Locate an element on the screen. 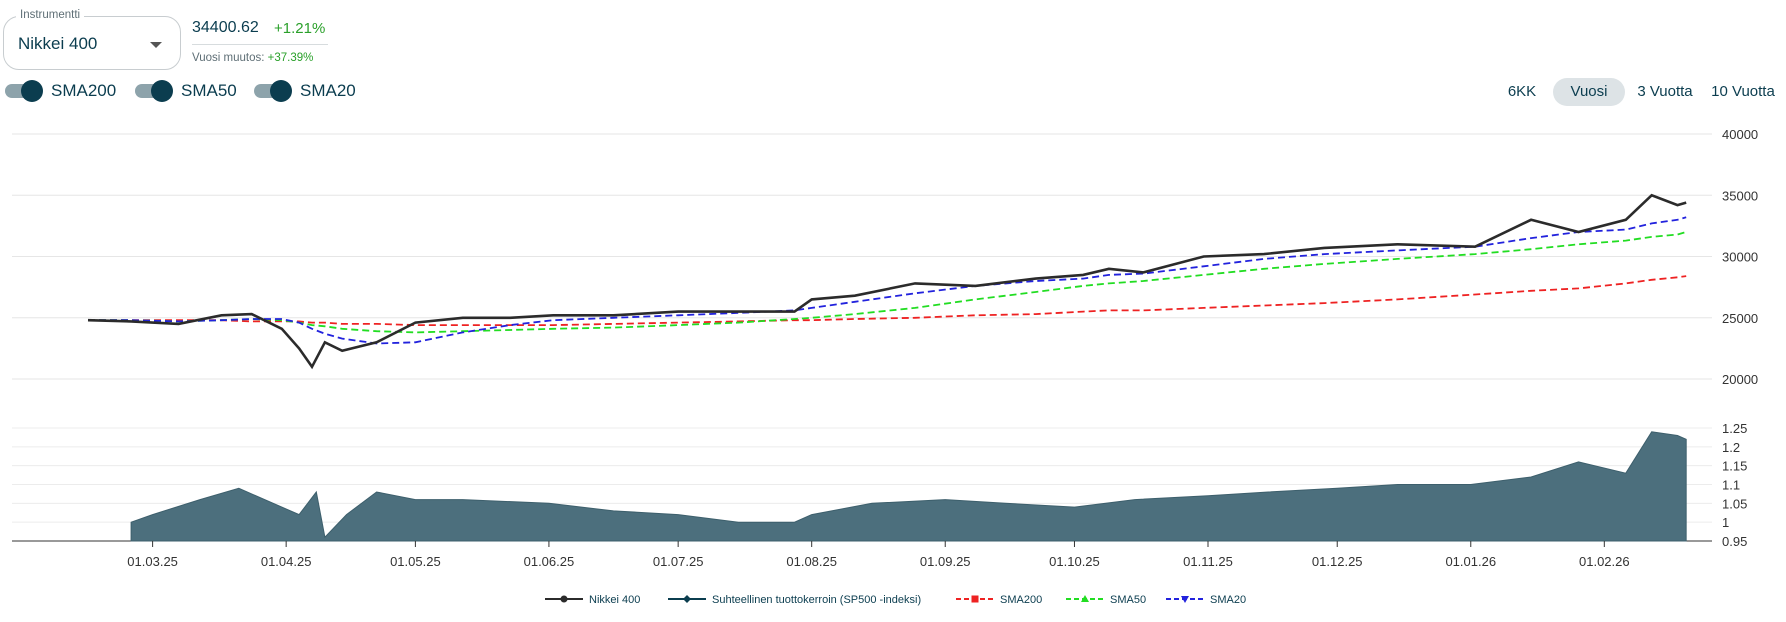 This screenshot has width=1786, height=622. instrument-select: Instrumentti Nikkei 400 is located at coordinates (92, 39).